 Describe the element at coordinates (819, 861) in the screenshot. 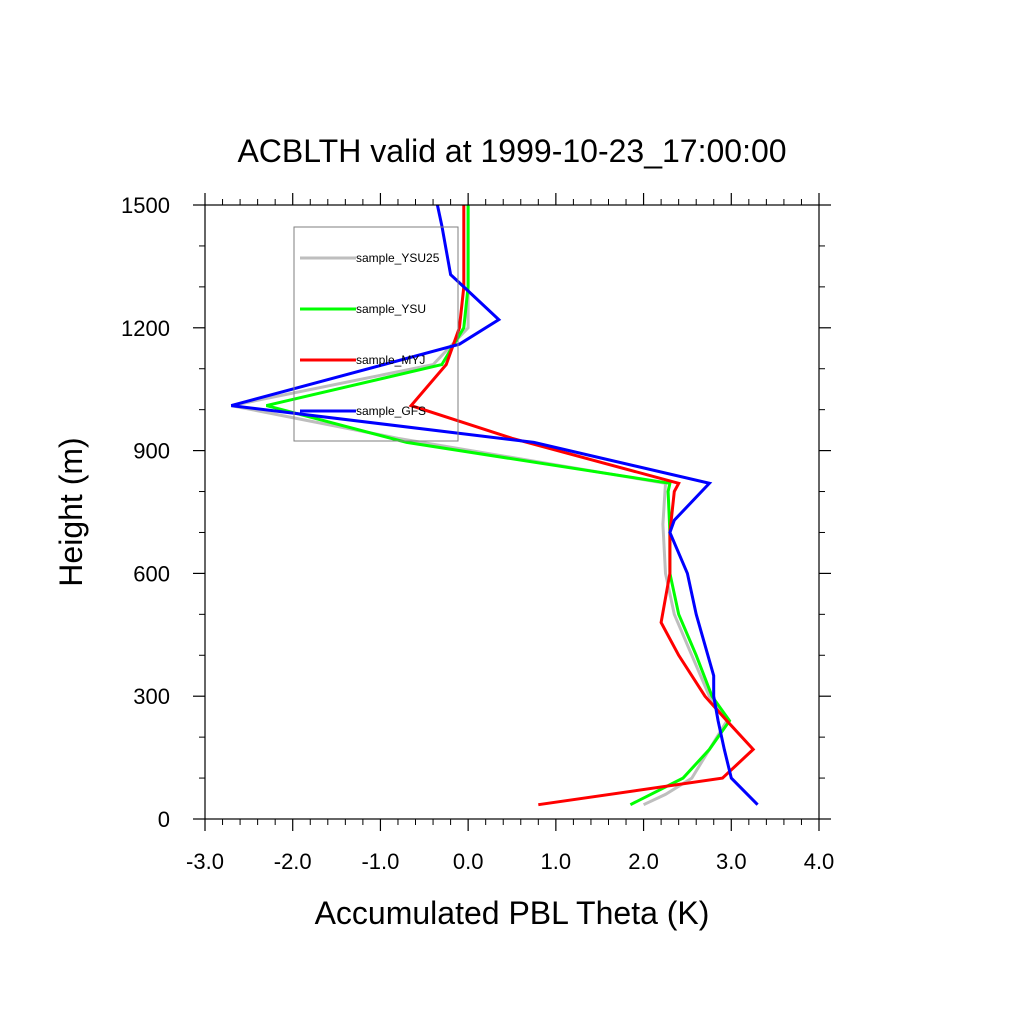

I see `x-tick-label: 4.0` at that location.